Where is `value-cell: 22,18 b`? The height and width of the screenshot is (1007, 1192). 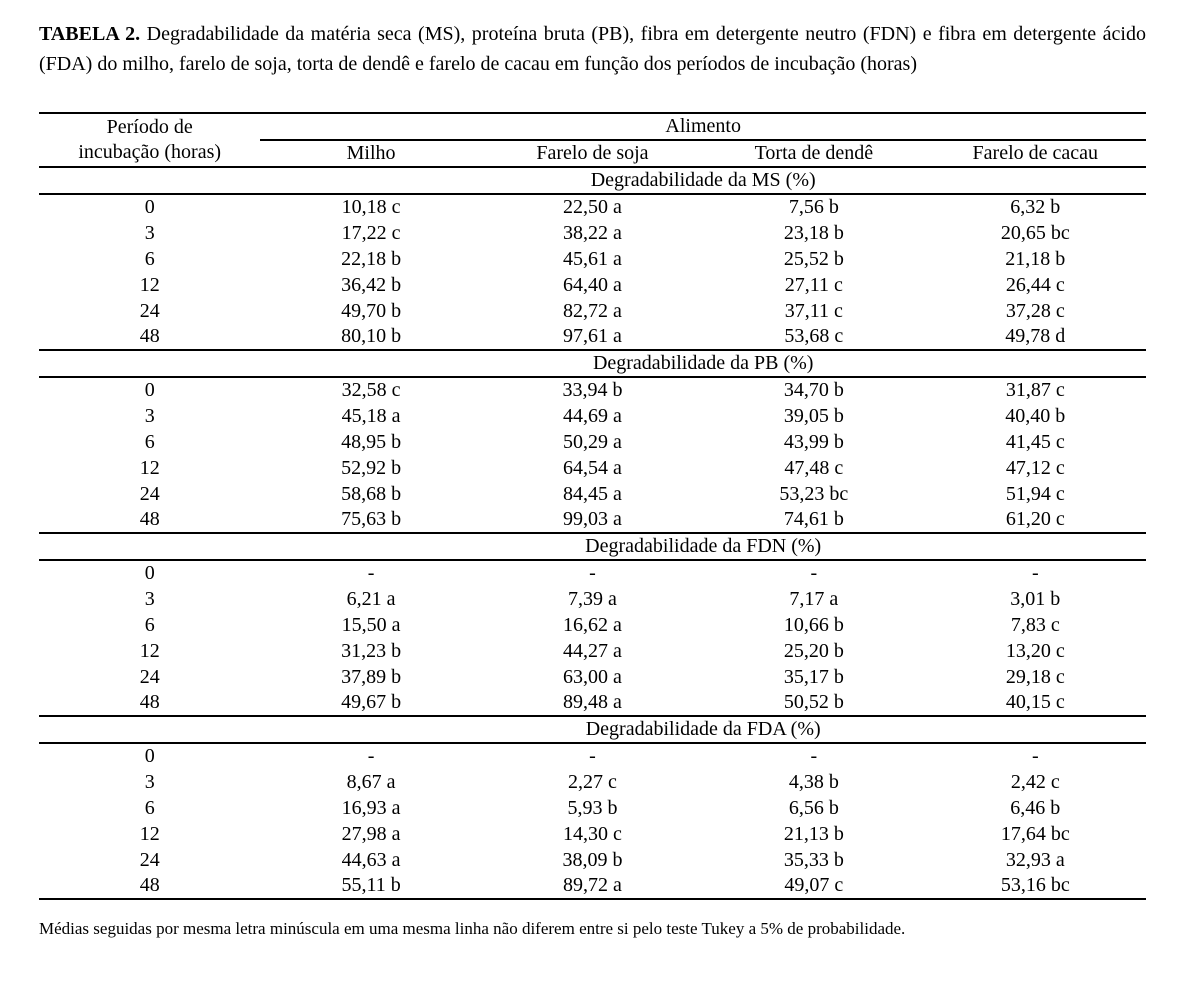
value-cell: 22,18 b is located at coordinates (371, 258).